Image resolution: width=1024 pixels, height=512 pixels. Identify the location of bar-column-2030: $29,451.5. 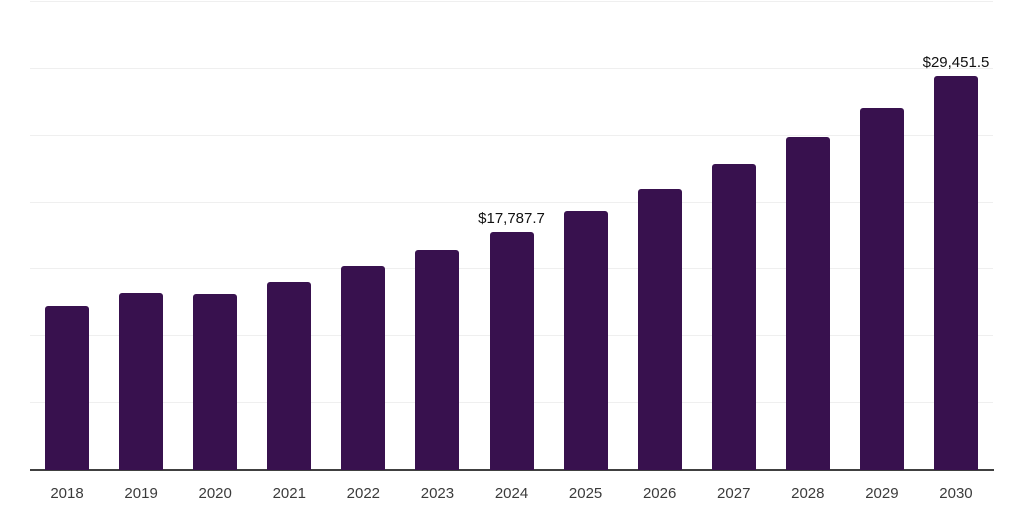
(956, 236).